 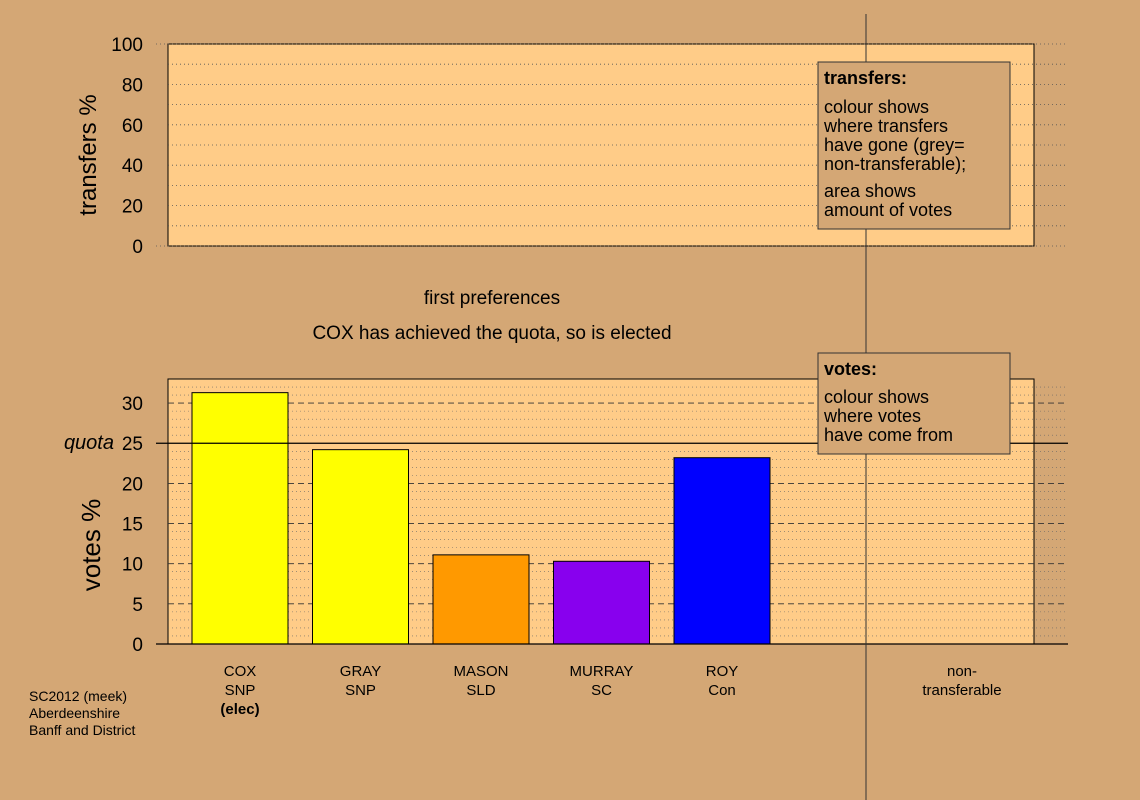 What do you see at coordinates (132, 126) in the screenshot?
I see `transfers-y-tick: 60` at bounding box center [132, 126].